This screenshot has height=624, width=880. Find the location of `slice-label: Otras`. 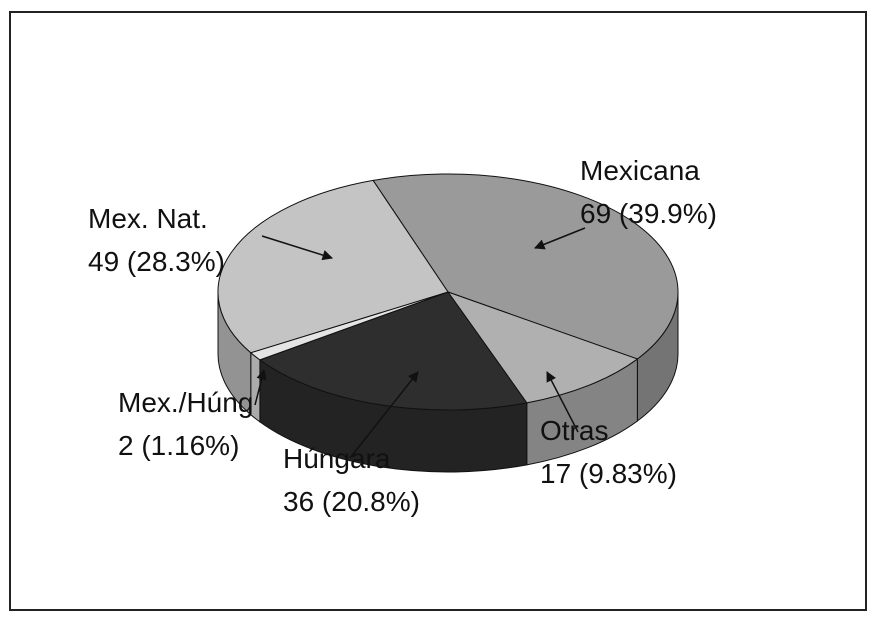

slice-label: Otras is located at coordinates (574, 430).